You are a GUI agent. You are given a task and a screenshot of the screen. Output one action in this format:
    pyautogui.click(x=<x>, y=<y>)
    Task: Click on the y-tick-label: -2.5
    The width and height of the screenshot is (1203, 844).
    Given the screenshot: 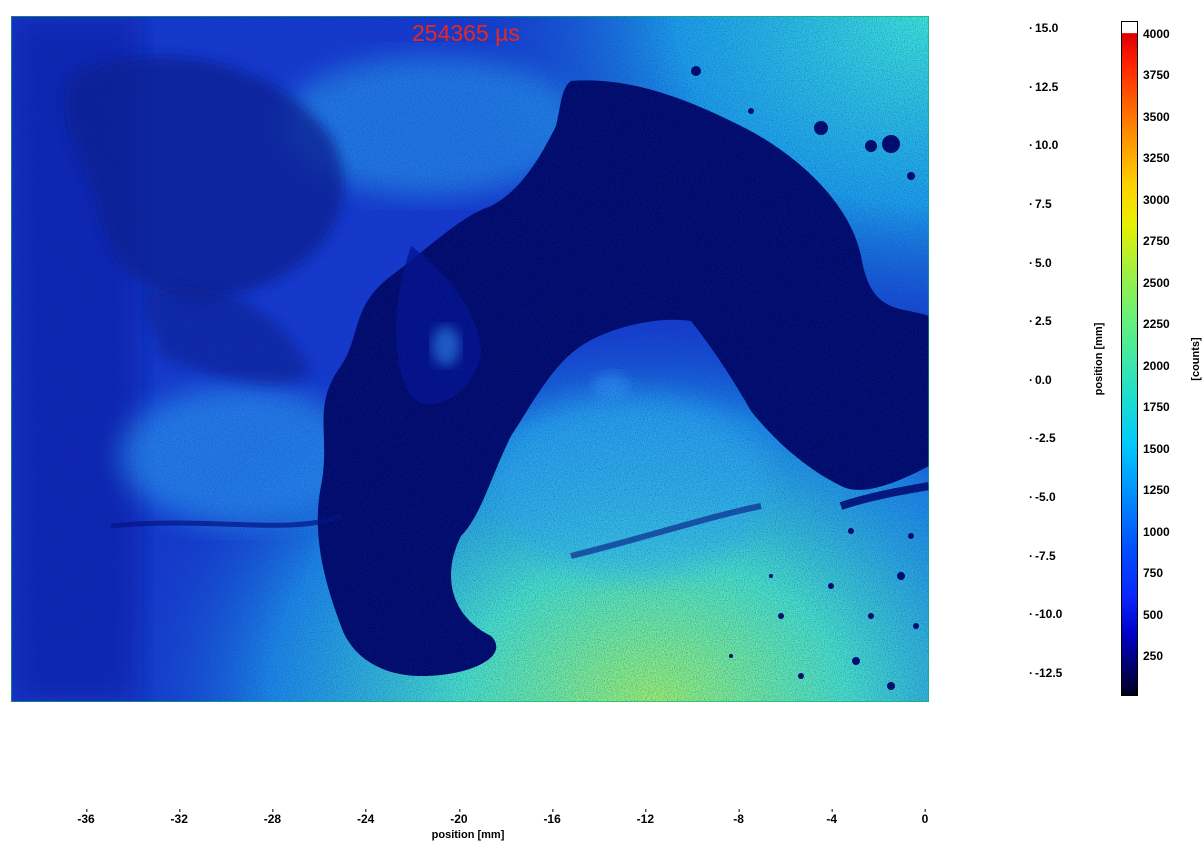 What is the action you would take?
    pyautogui.click(x=1042, y=438)
    